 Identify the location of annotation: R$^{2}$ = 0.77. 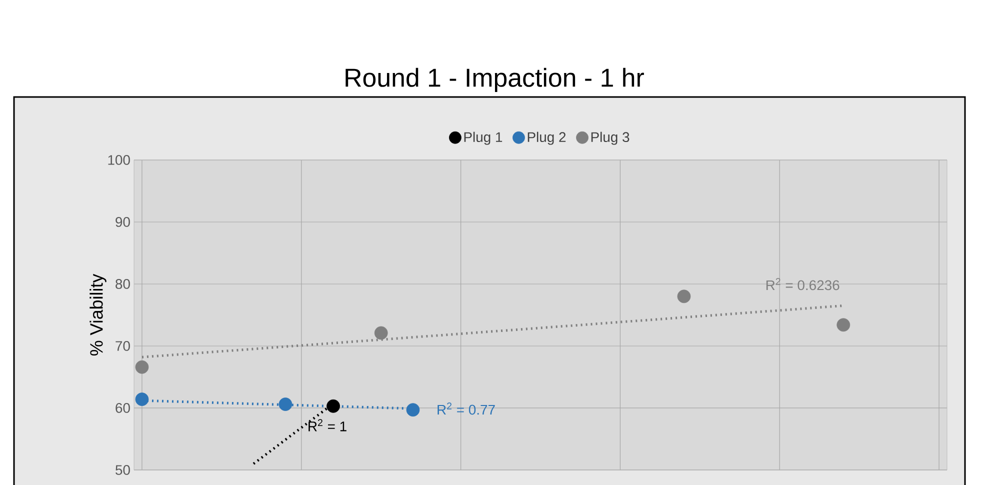
(466, 408).